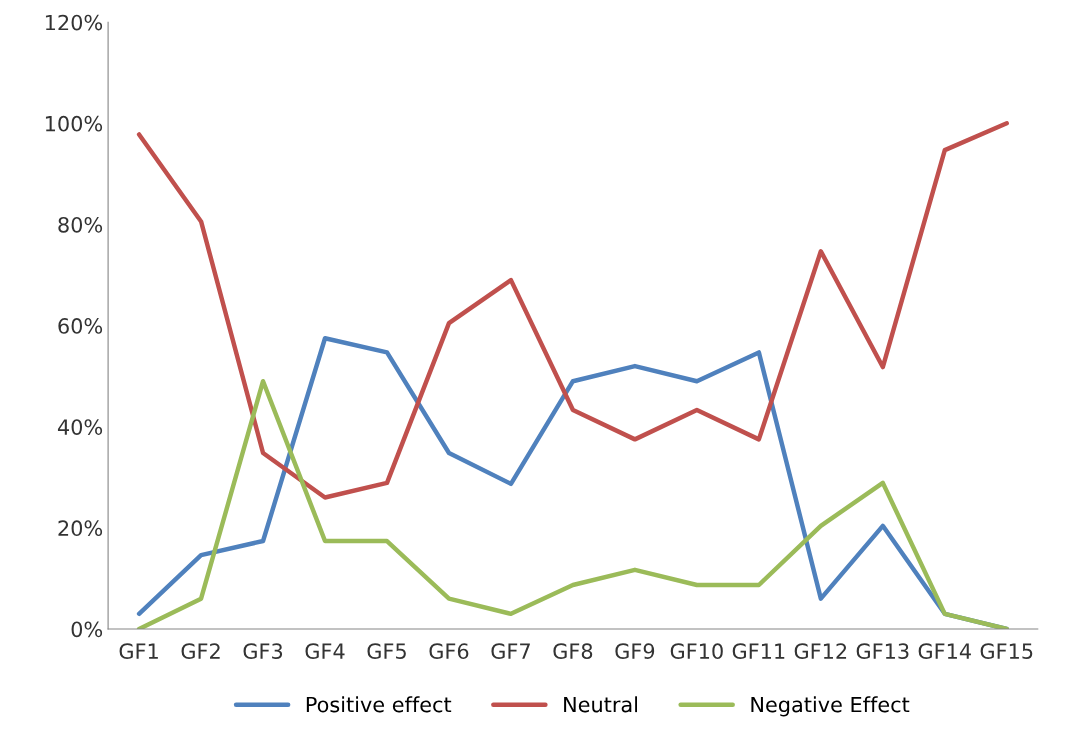 Image resolution: width=1081 pixels, height=740 pixels. Describe the element at coordinates (80, 528) in the screenshot. I see `y-tick-label: 20%` at that location.